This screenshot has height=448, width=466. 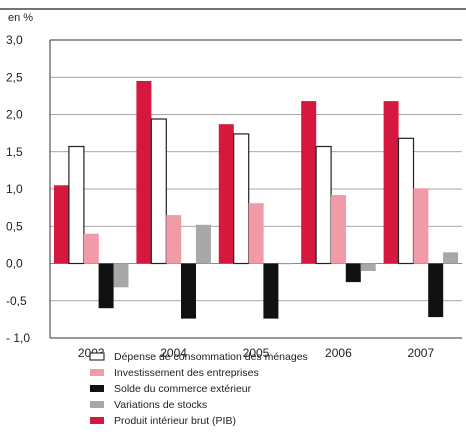 What do you see at coordinates (271, 291) in the screenshot?
I see `bar-solde-du-commerce-ext-rieur-2005` at bounding box center [271, 291].